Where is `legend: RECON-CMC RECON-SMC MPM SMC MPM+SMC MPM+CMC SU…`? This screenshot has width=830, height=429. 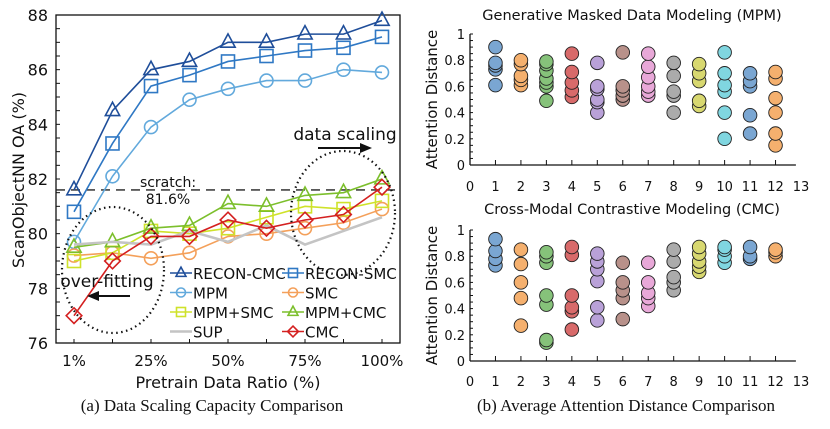
legend: RECON-CMC RECON-SMC MPM SMC MPM+SMC MPM+CMC SU… is located at coordinates (283, 303).